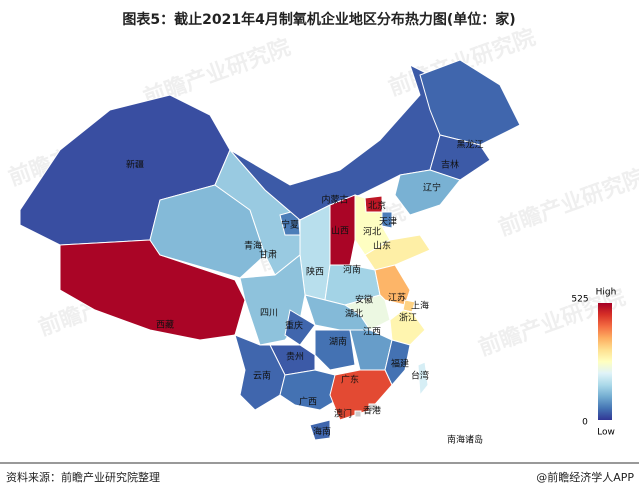 Image resolution: width=639 pixels, height=501 pixels. What do you see at coordinates (450, 165) in the screenshot?
I see `region-label: 吉林` at bounding box center [450, 165].